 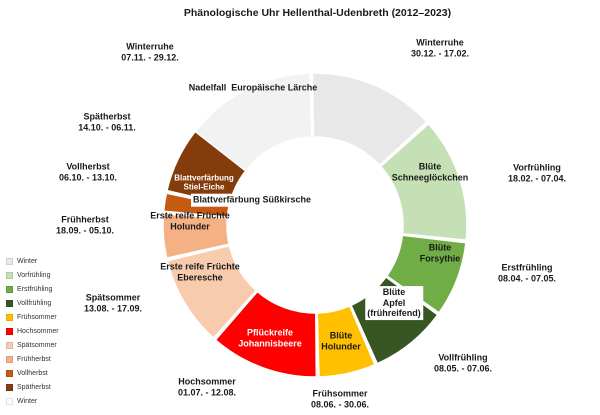 I want to click on legend-label: Vollfrühling, so click(x=34, y=303).